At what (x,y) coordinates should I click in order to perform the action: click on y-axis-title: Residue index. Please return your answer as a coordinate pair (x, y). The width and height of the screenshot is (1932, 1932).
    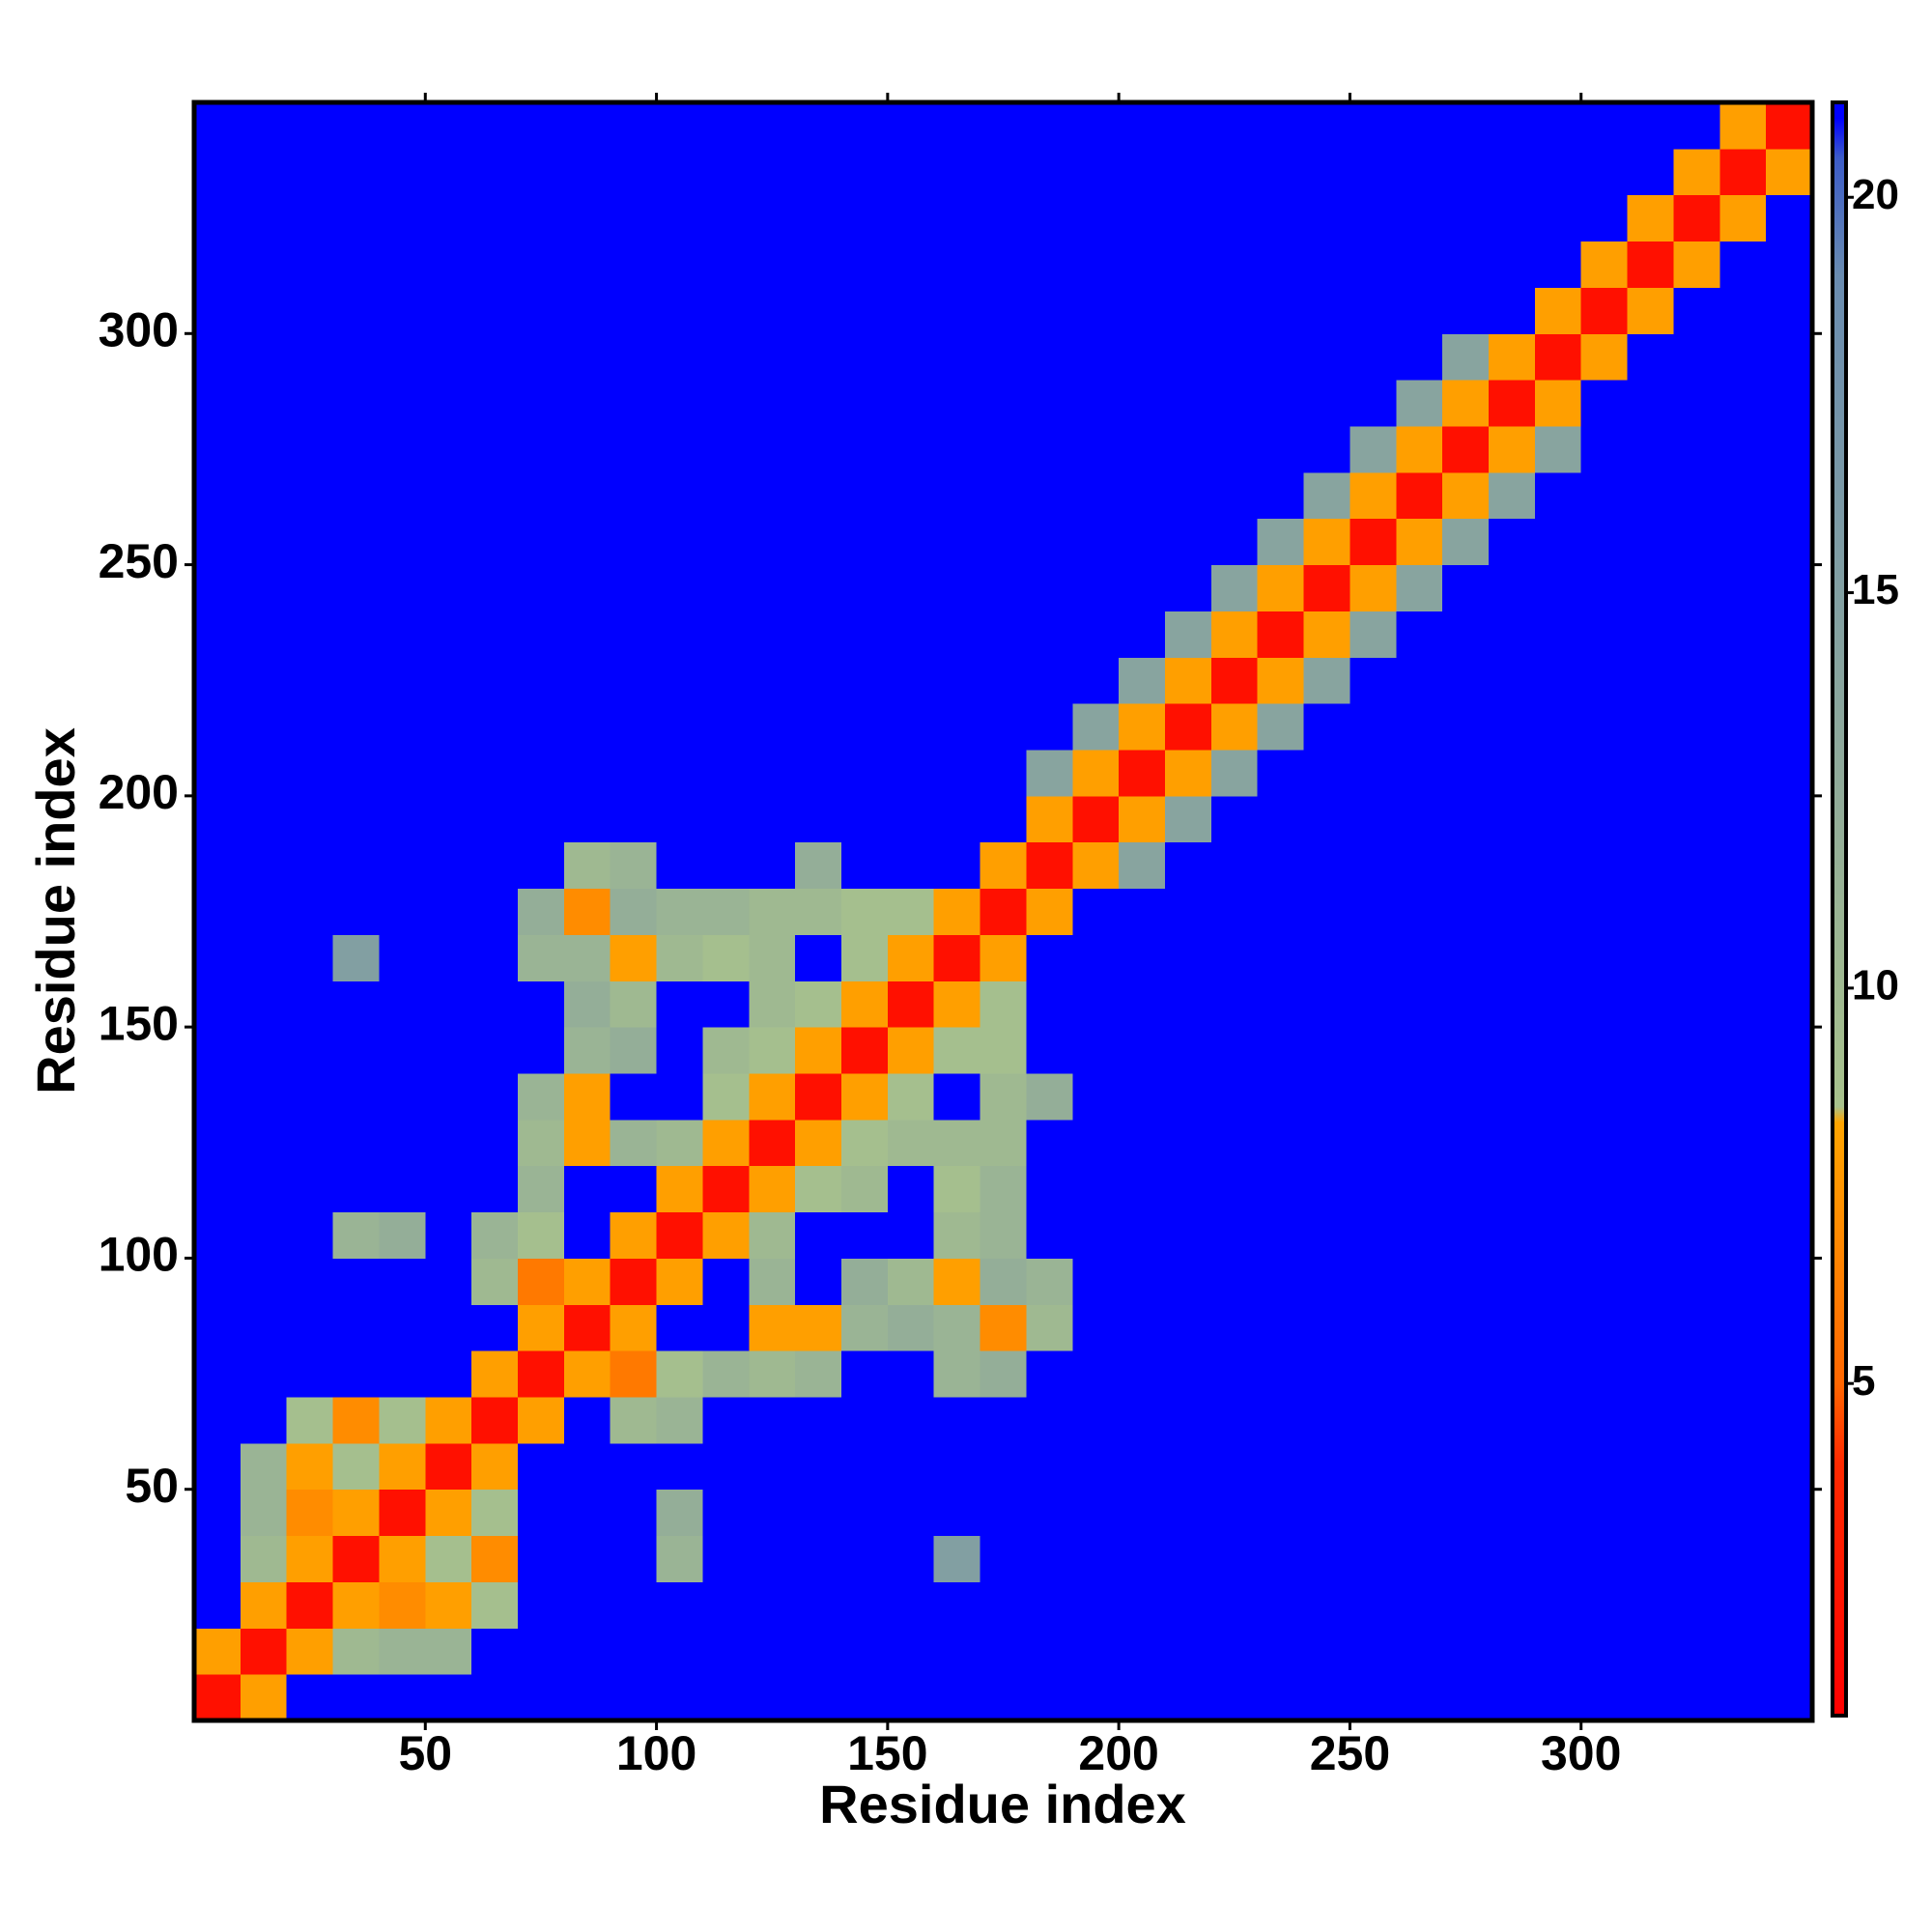
    Looking at the image, I should click on (55, 910).